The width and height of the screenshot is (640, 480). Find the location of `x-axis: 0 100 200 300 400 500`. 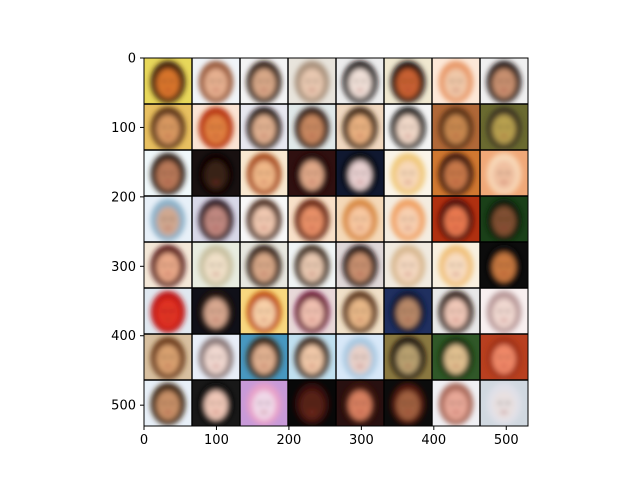

x-axis: 0 100 200 300 400 500 is located at coordinates (329, 437).